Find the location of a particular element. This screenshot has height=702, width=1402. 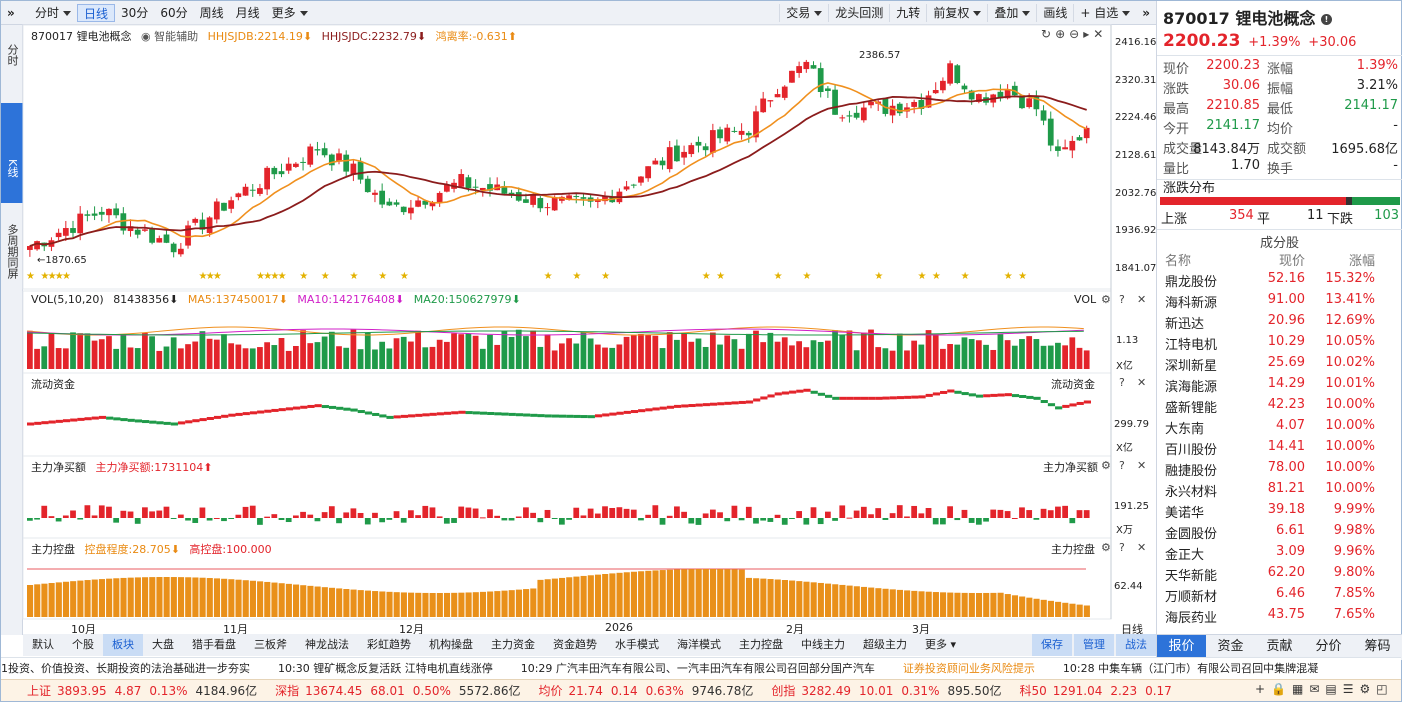

index-item: 科50 1291.04 2.23 0.17 is located at coordinates (1099, 691).